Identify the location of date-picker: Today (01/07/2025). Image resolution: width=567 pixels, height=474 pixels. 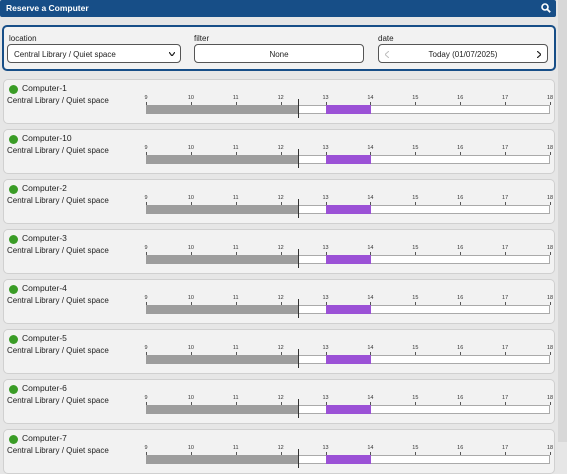
(463, 53).